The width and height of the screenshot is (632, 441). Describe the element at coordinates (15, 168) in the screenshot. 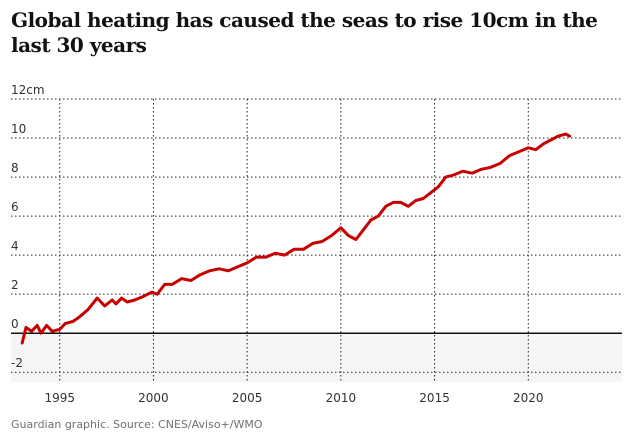

I see `y-tick-label: 8` at that location.